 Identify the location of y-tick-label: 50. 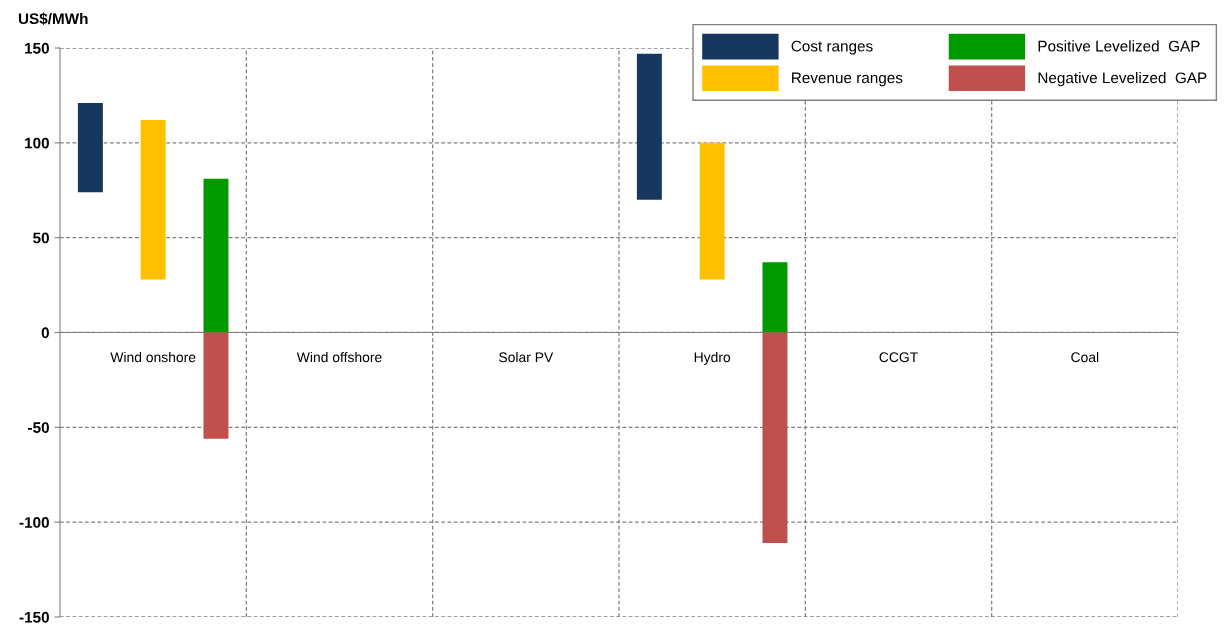
(41, 238).